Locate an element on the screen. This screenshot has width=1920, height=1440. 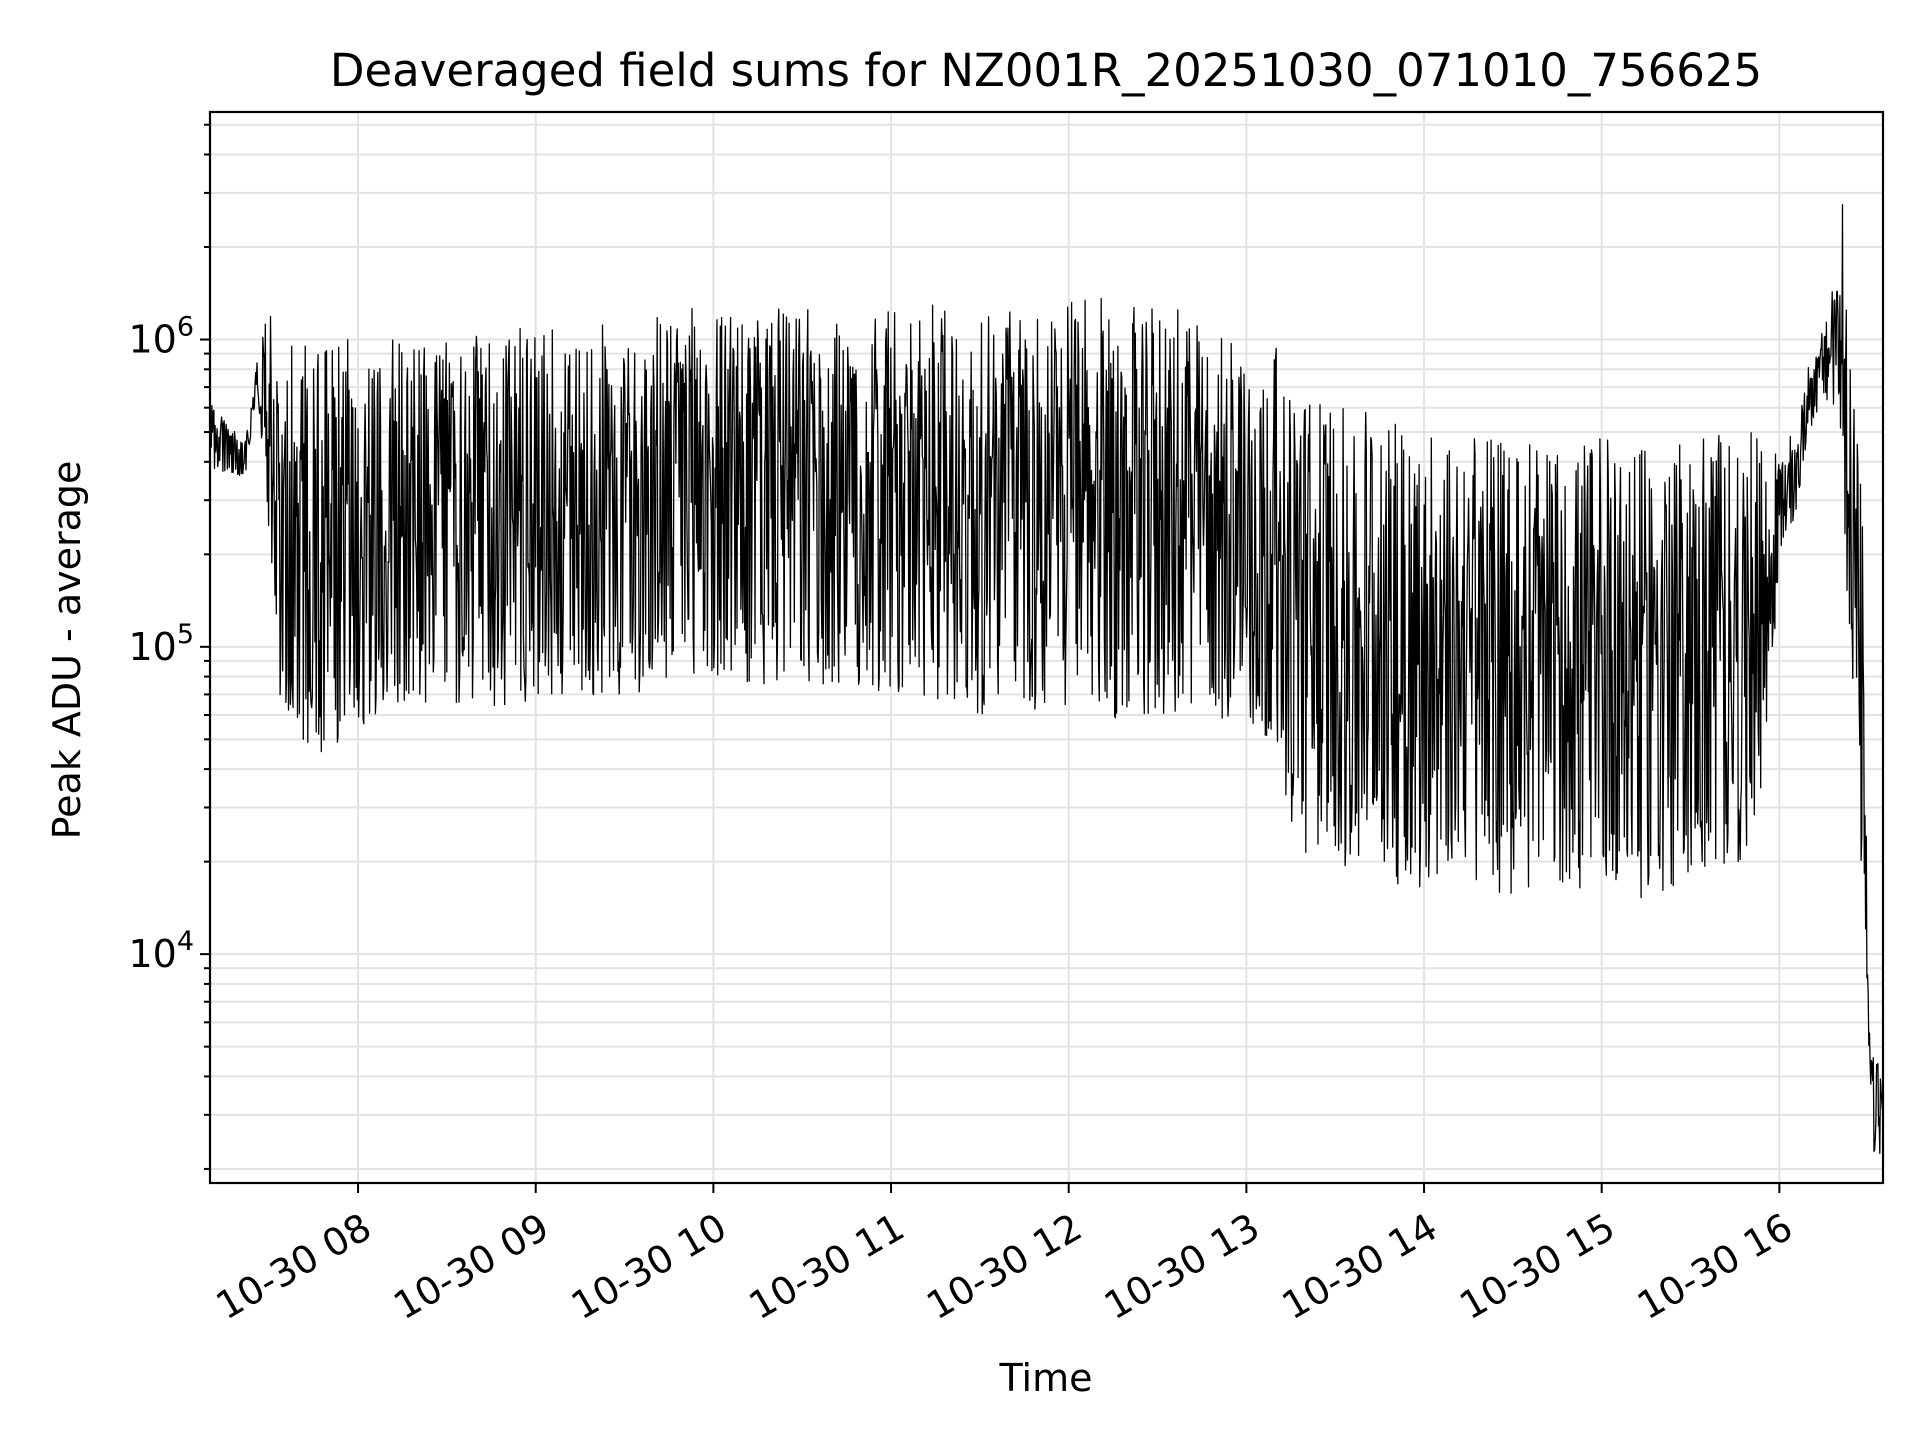
x-tick-label: 10-30 16 is located at coordinates (1715, 1267).